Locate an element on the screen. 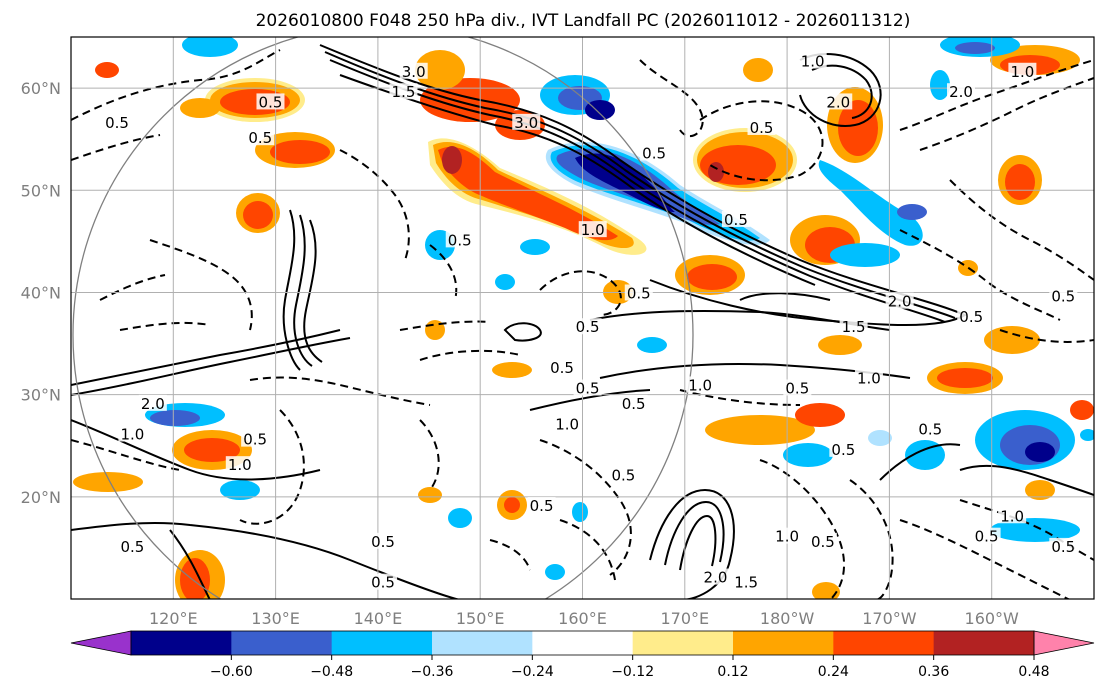 The image size is (1105, 692). lat-tick-label: 40°N is located at coordinates (41, 292).